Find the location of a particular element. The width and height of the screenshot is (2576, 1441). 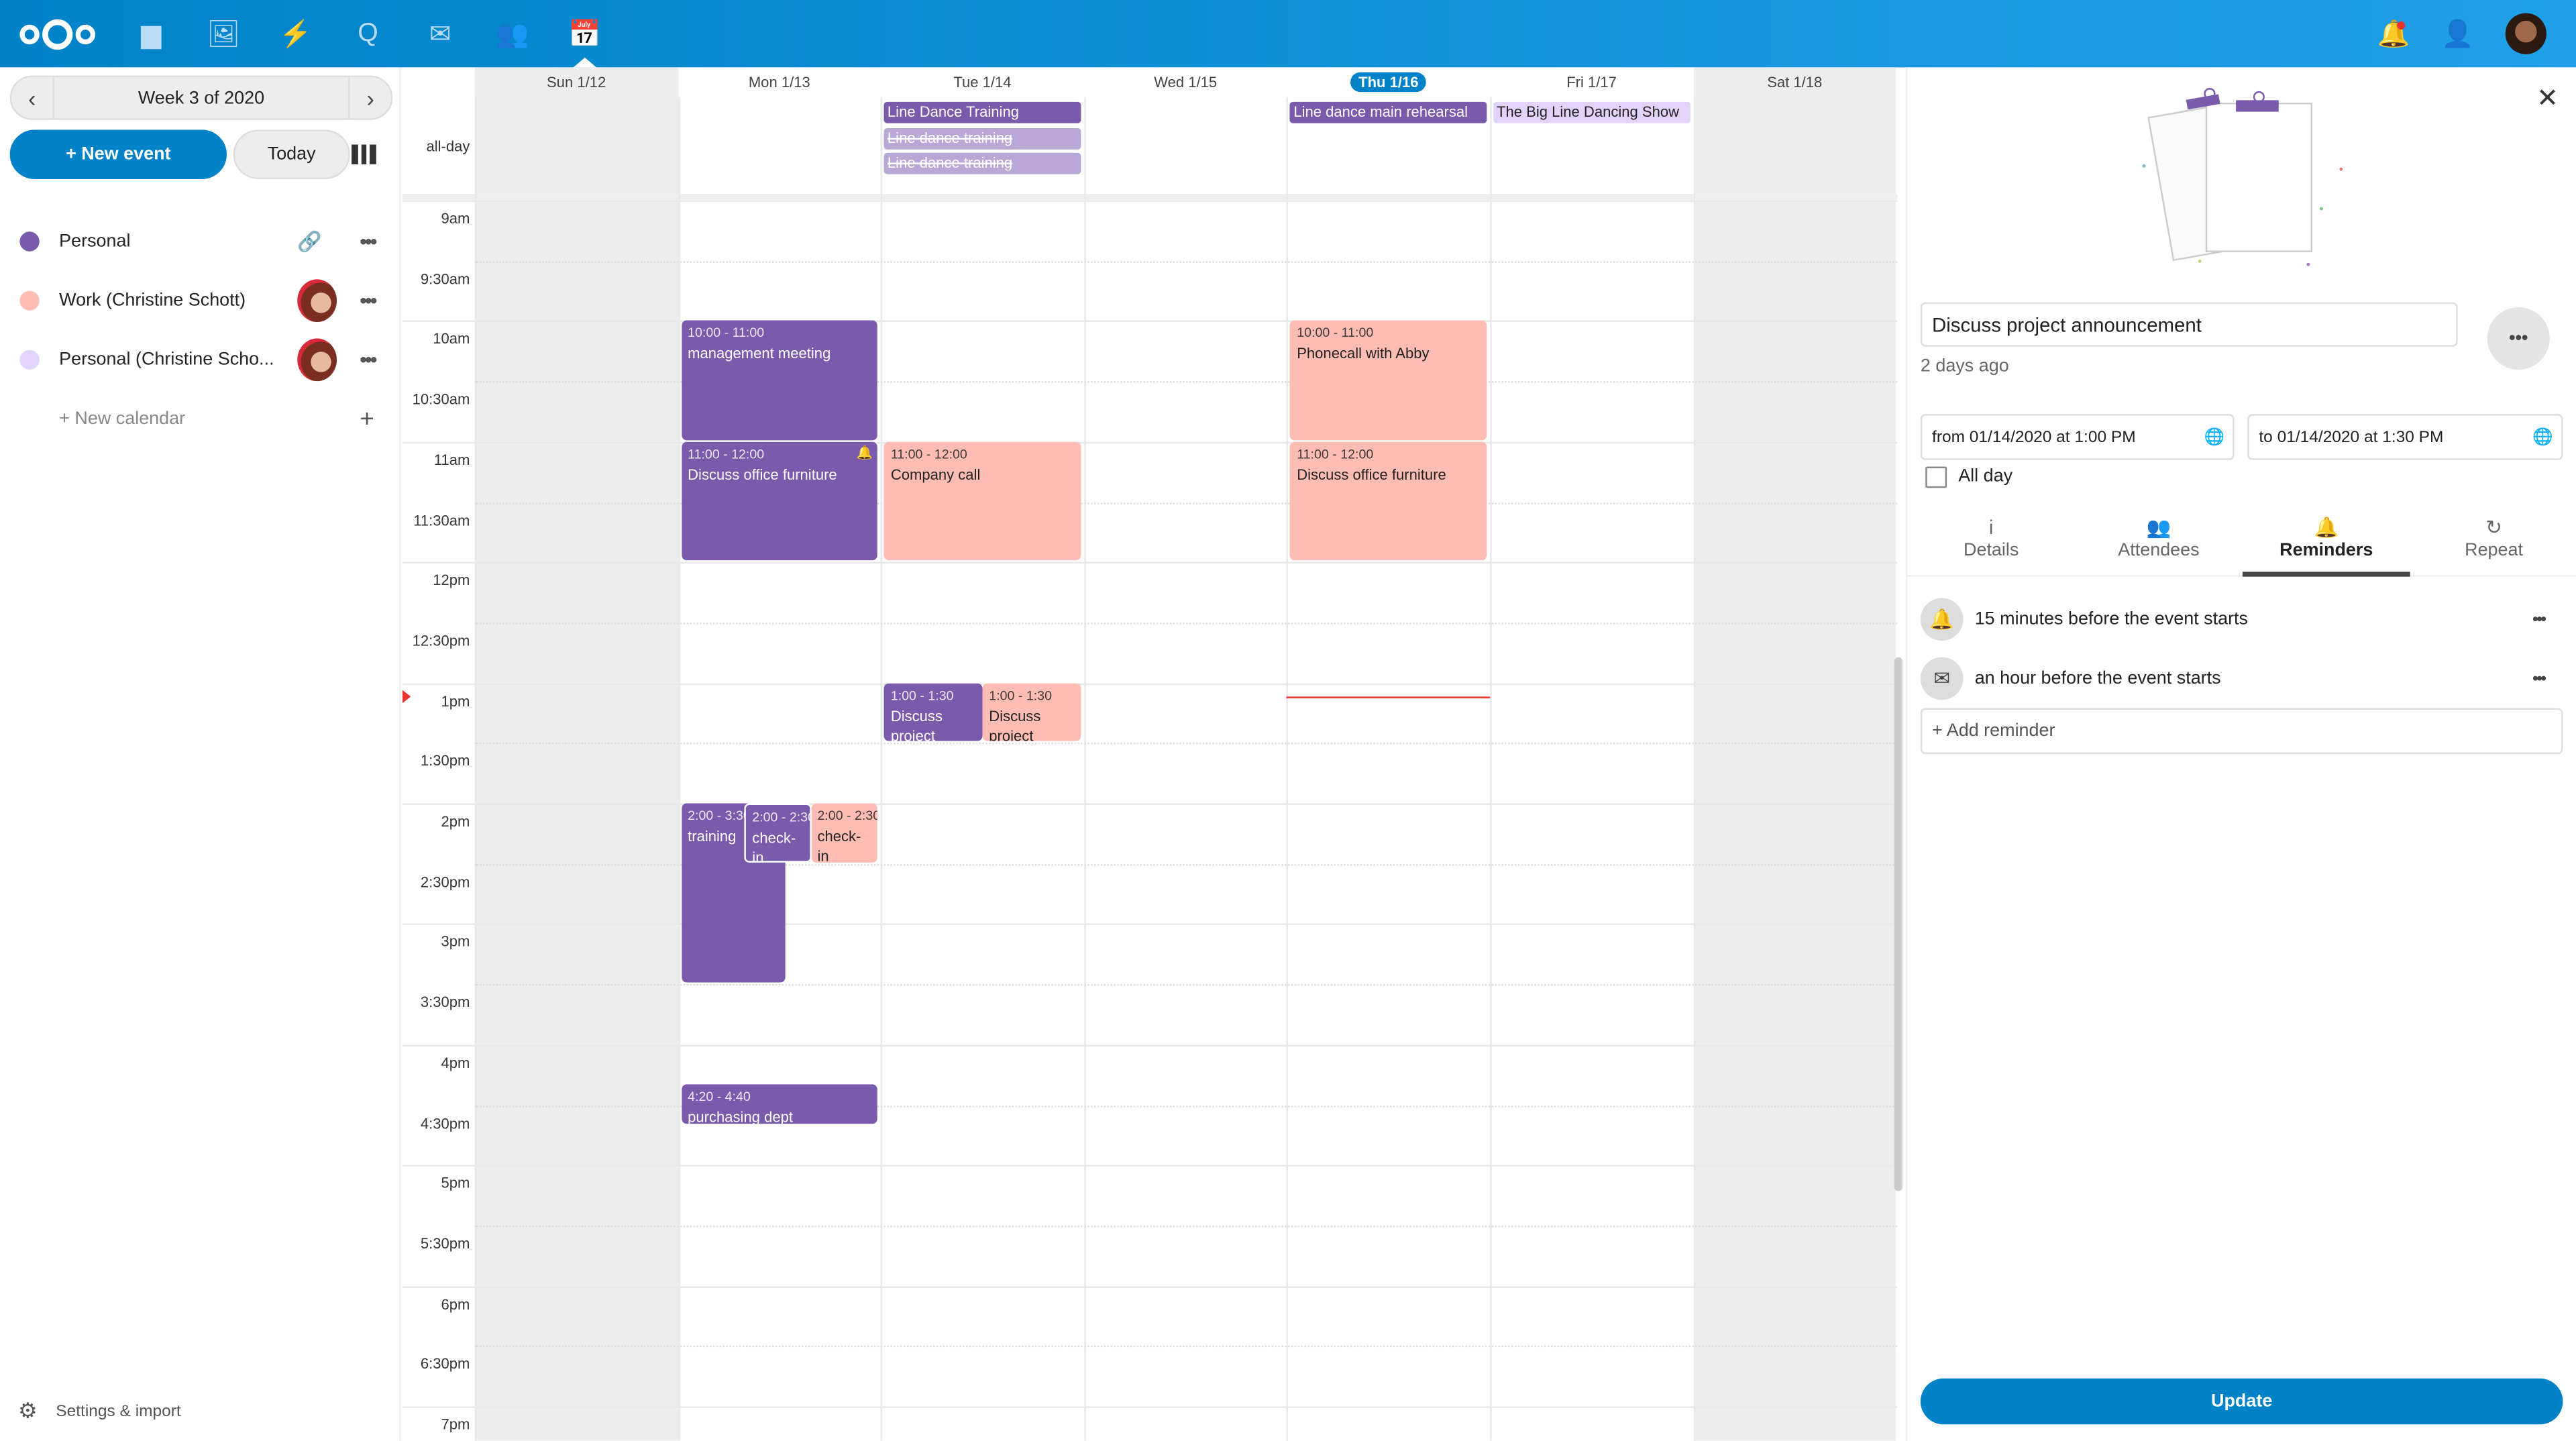

calendar-event: 11:00 - 12:00 Discuss office furniture 🔔 is located at coordinates (779, 501).